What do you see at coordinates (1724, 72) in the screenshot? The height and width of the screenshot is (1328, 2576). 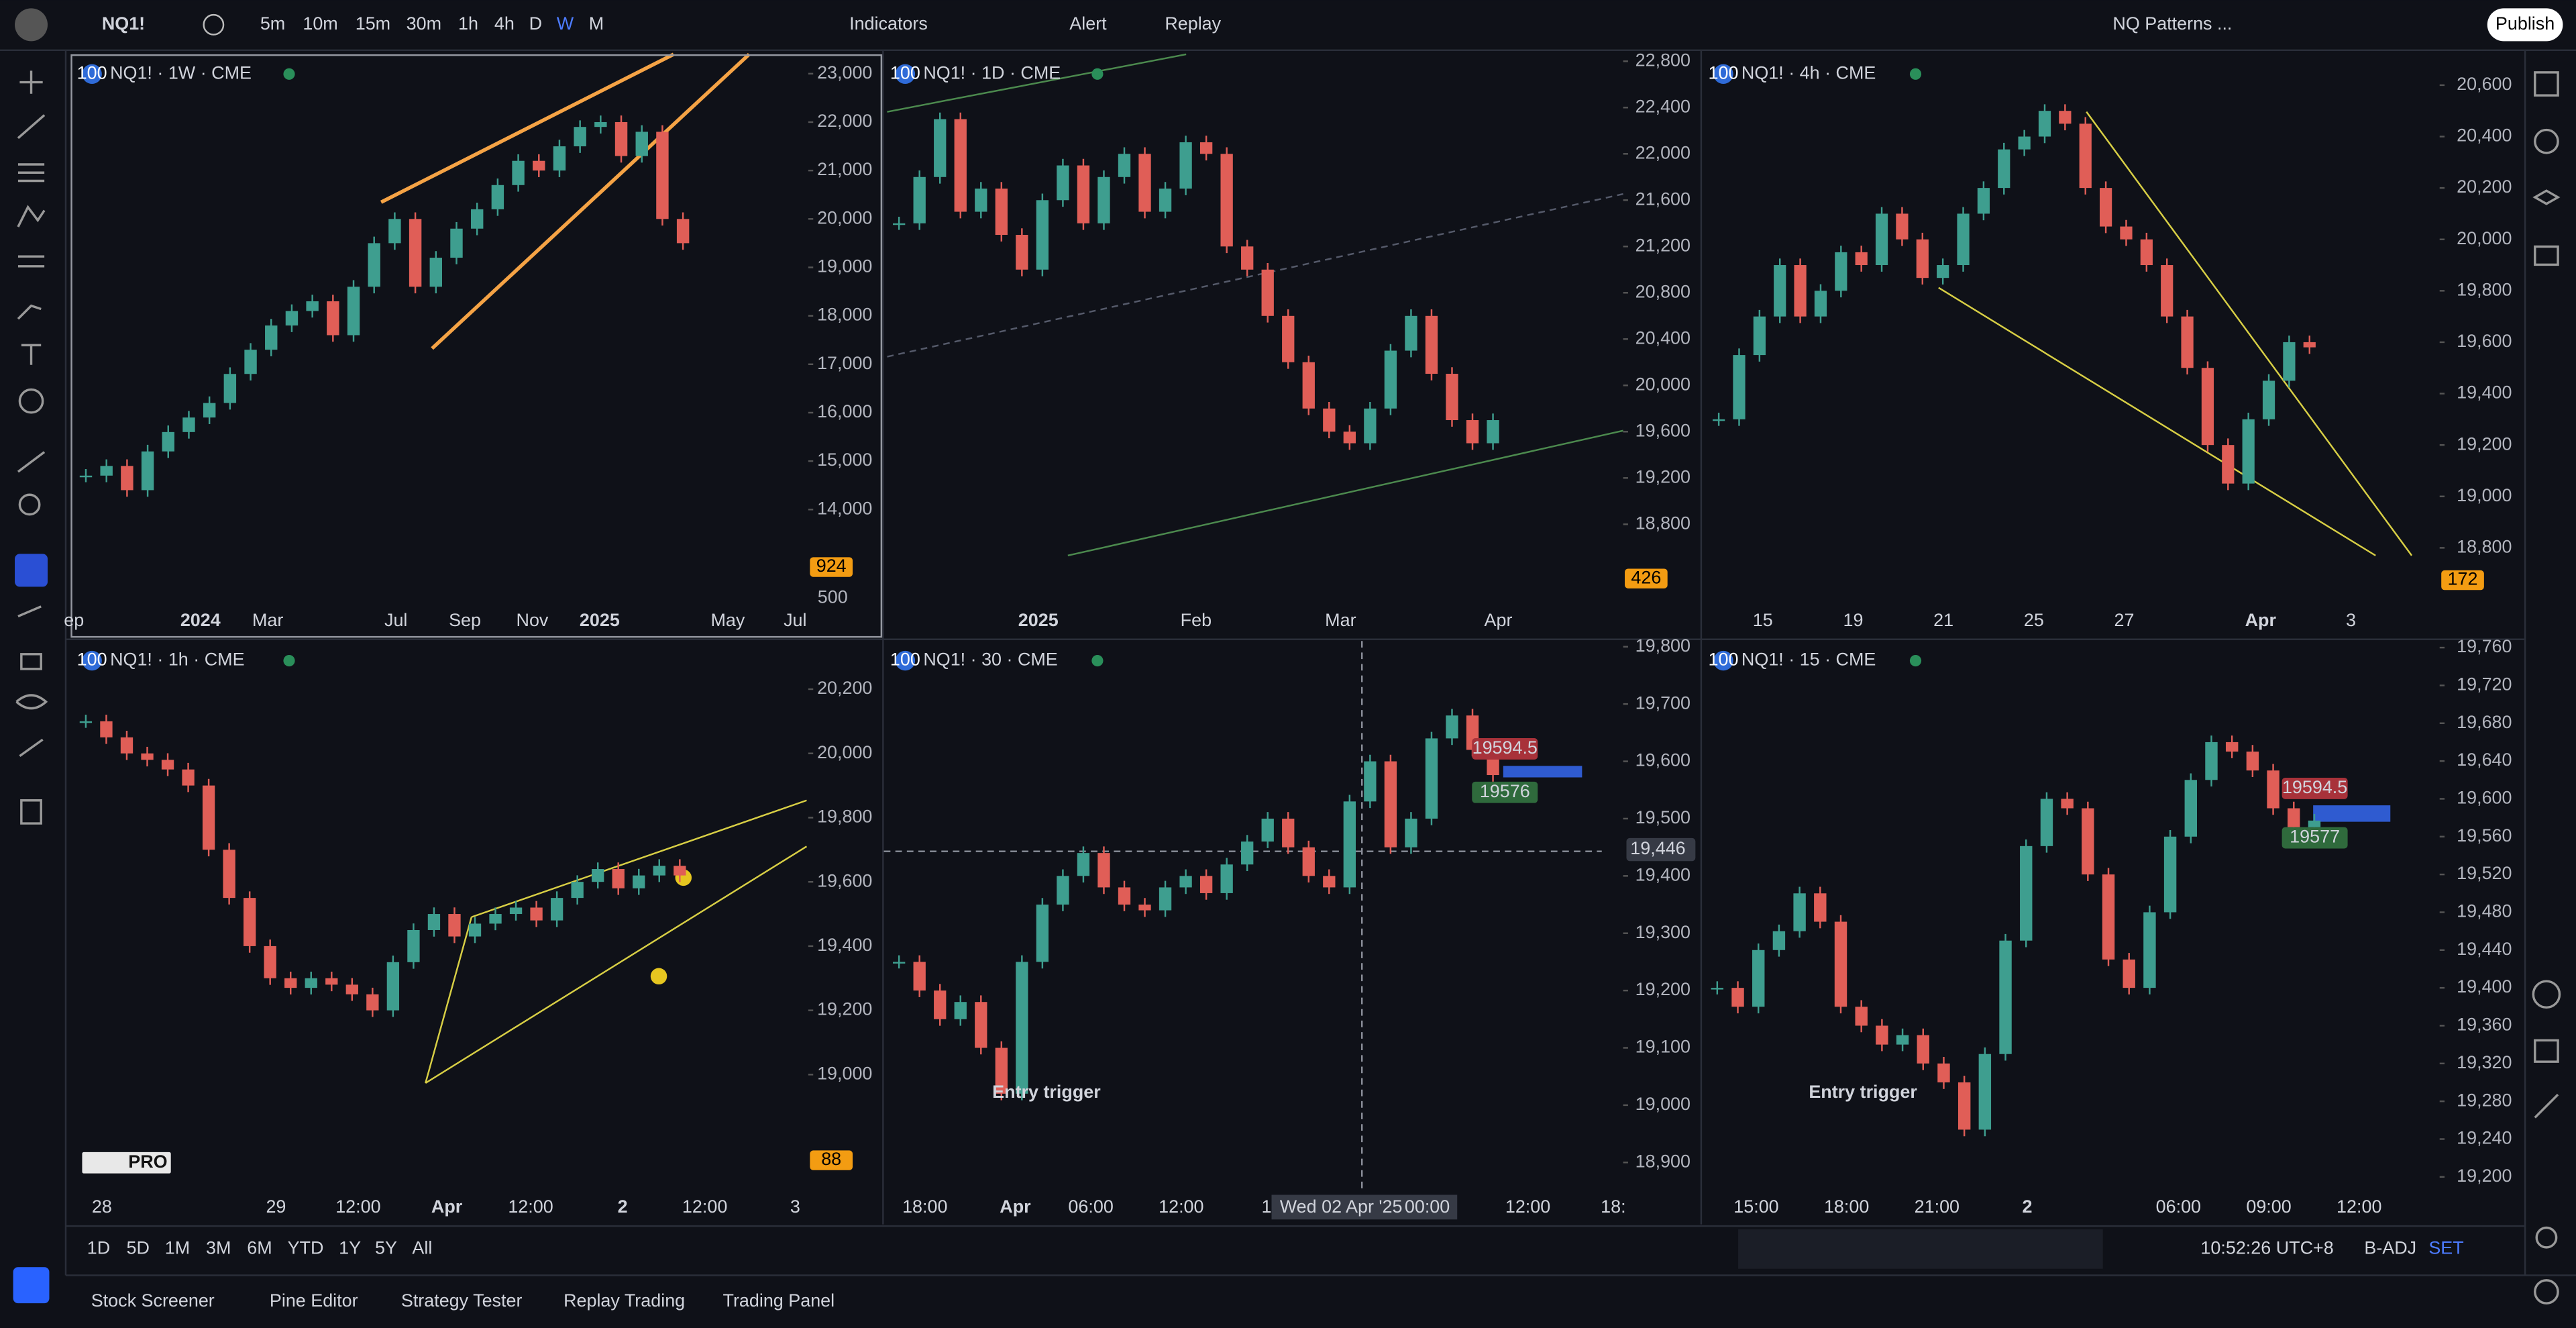 I see `badge: 100` at bounding box center [1724, 72].